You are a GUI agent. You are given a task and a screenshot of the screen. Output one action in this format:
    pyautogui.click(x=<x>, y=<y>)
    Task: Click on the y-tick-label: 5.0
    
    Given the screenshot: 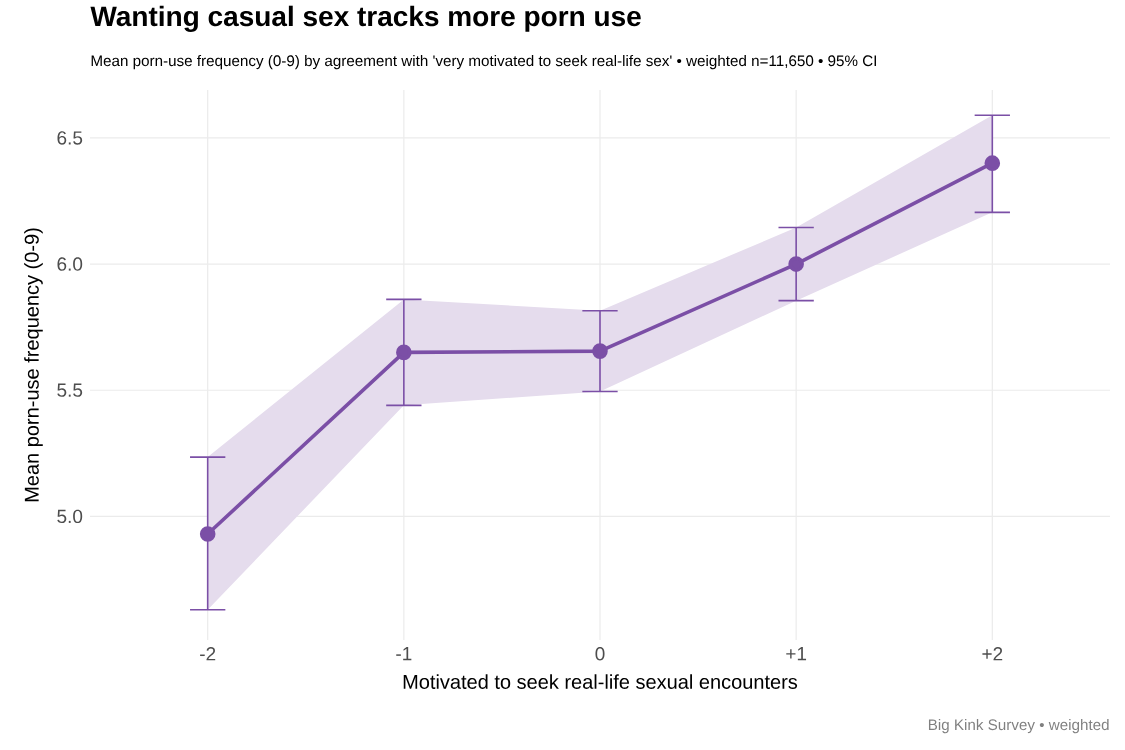 What is the action you would take?
    pyautogui.click(x=70, y=516)
    